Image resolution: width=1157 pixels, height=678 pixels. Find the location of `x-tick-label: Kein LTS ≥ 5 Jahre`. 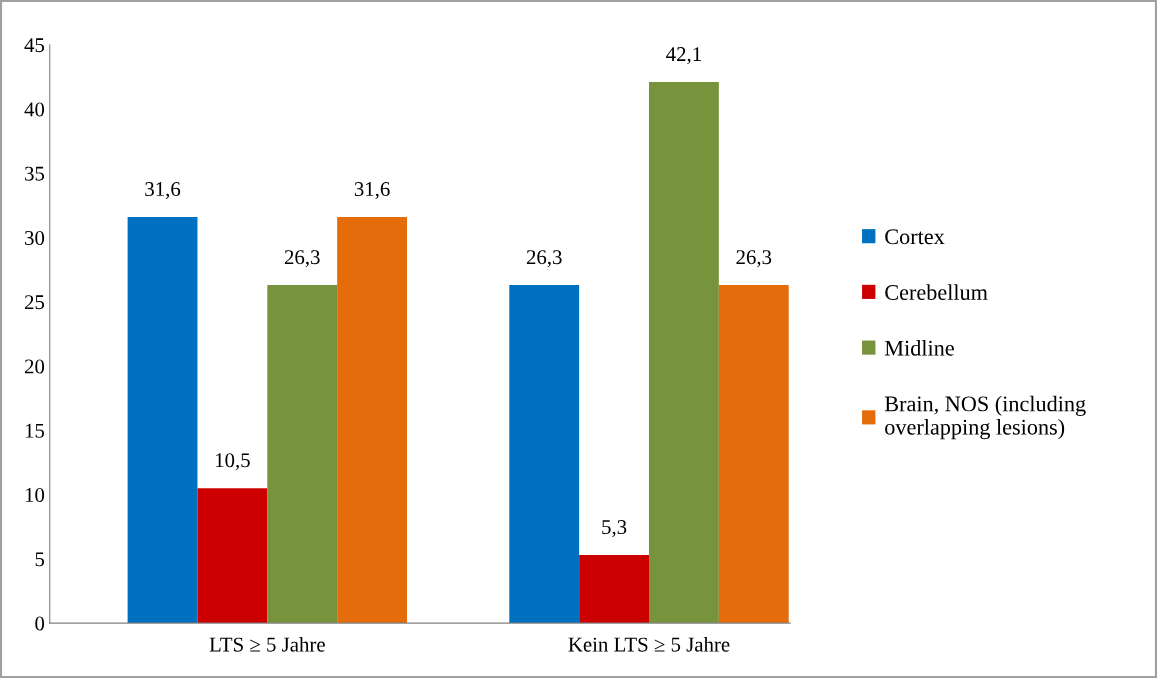

x-tick-label: Kein LTS ≥ 5 Jahre is located at coordinates (649, 644).